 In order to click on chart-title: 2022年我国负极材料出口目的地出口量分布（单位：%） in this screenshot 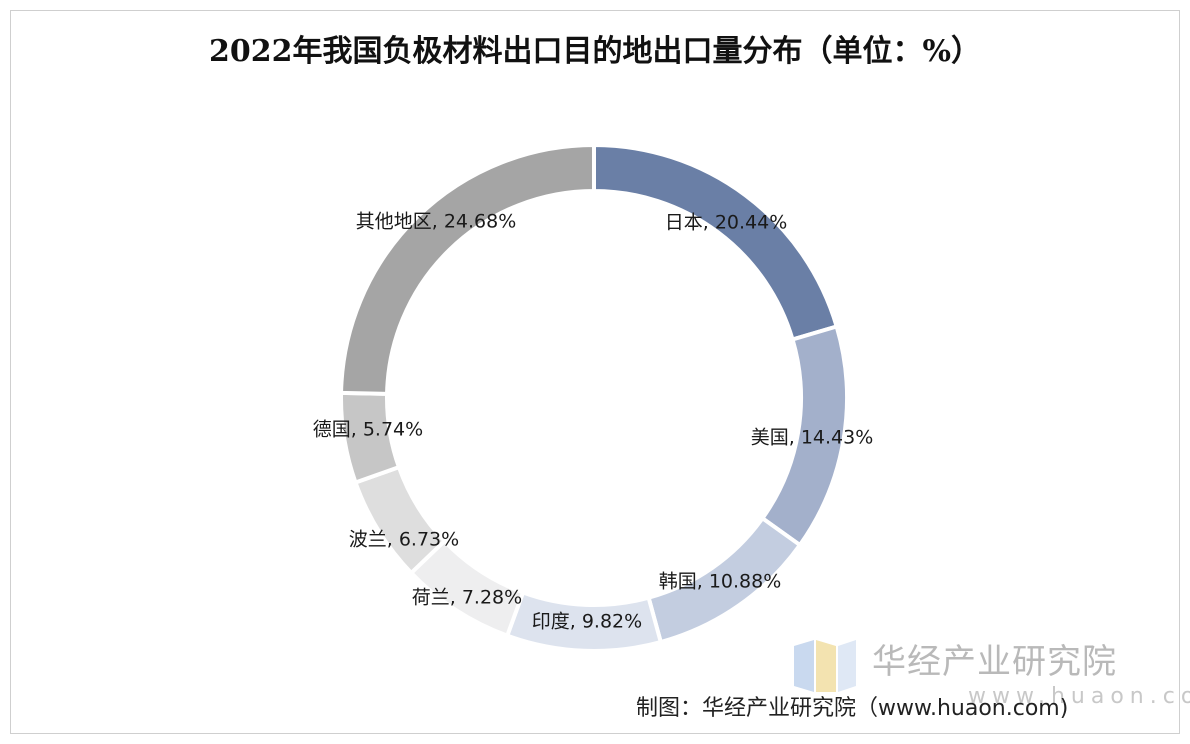, I will do `click(594, 51)`.